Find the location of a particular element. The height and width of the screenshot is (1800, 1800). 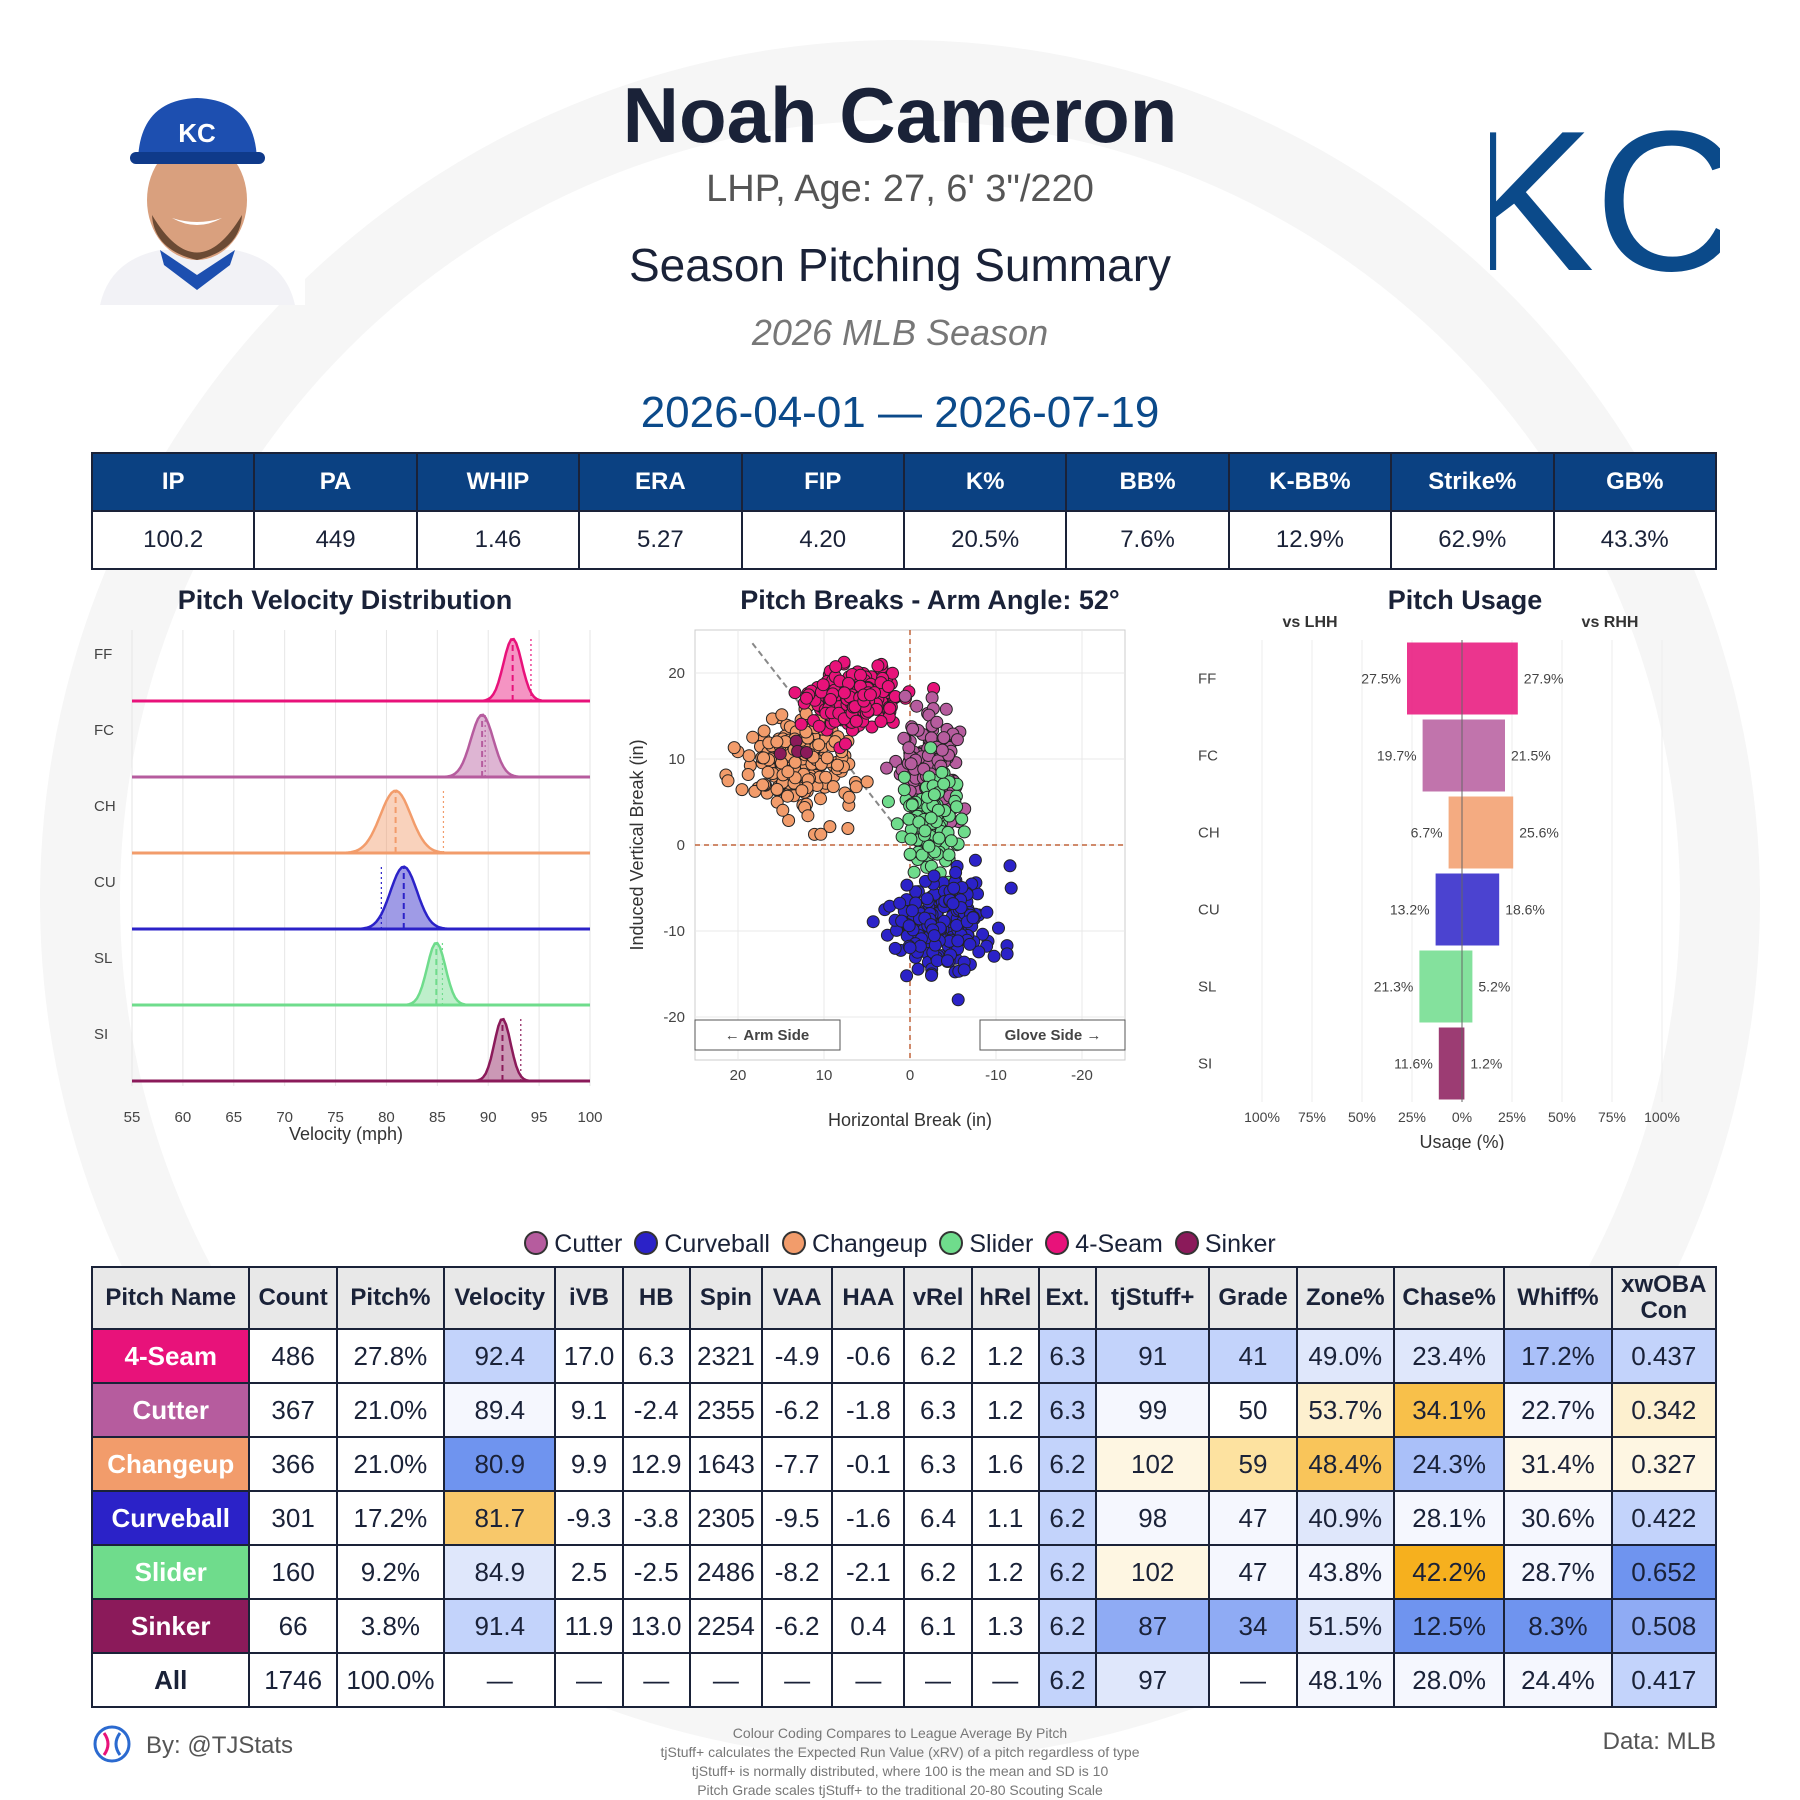

pitch-table-cell: 8.3% is located at coordinates (1558, 1626).